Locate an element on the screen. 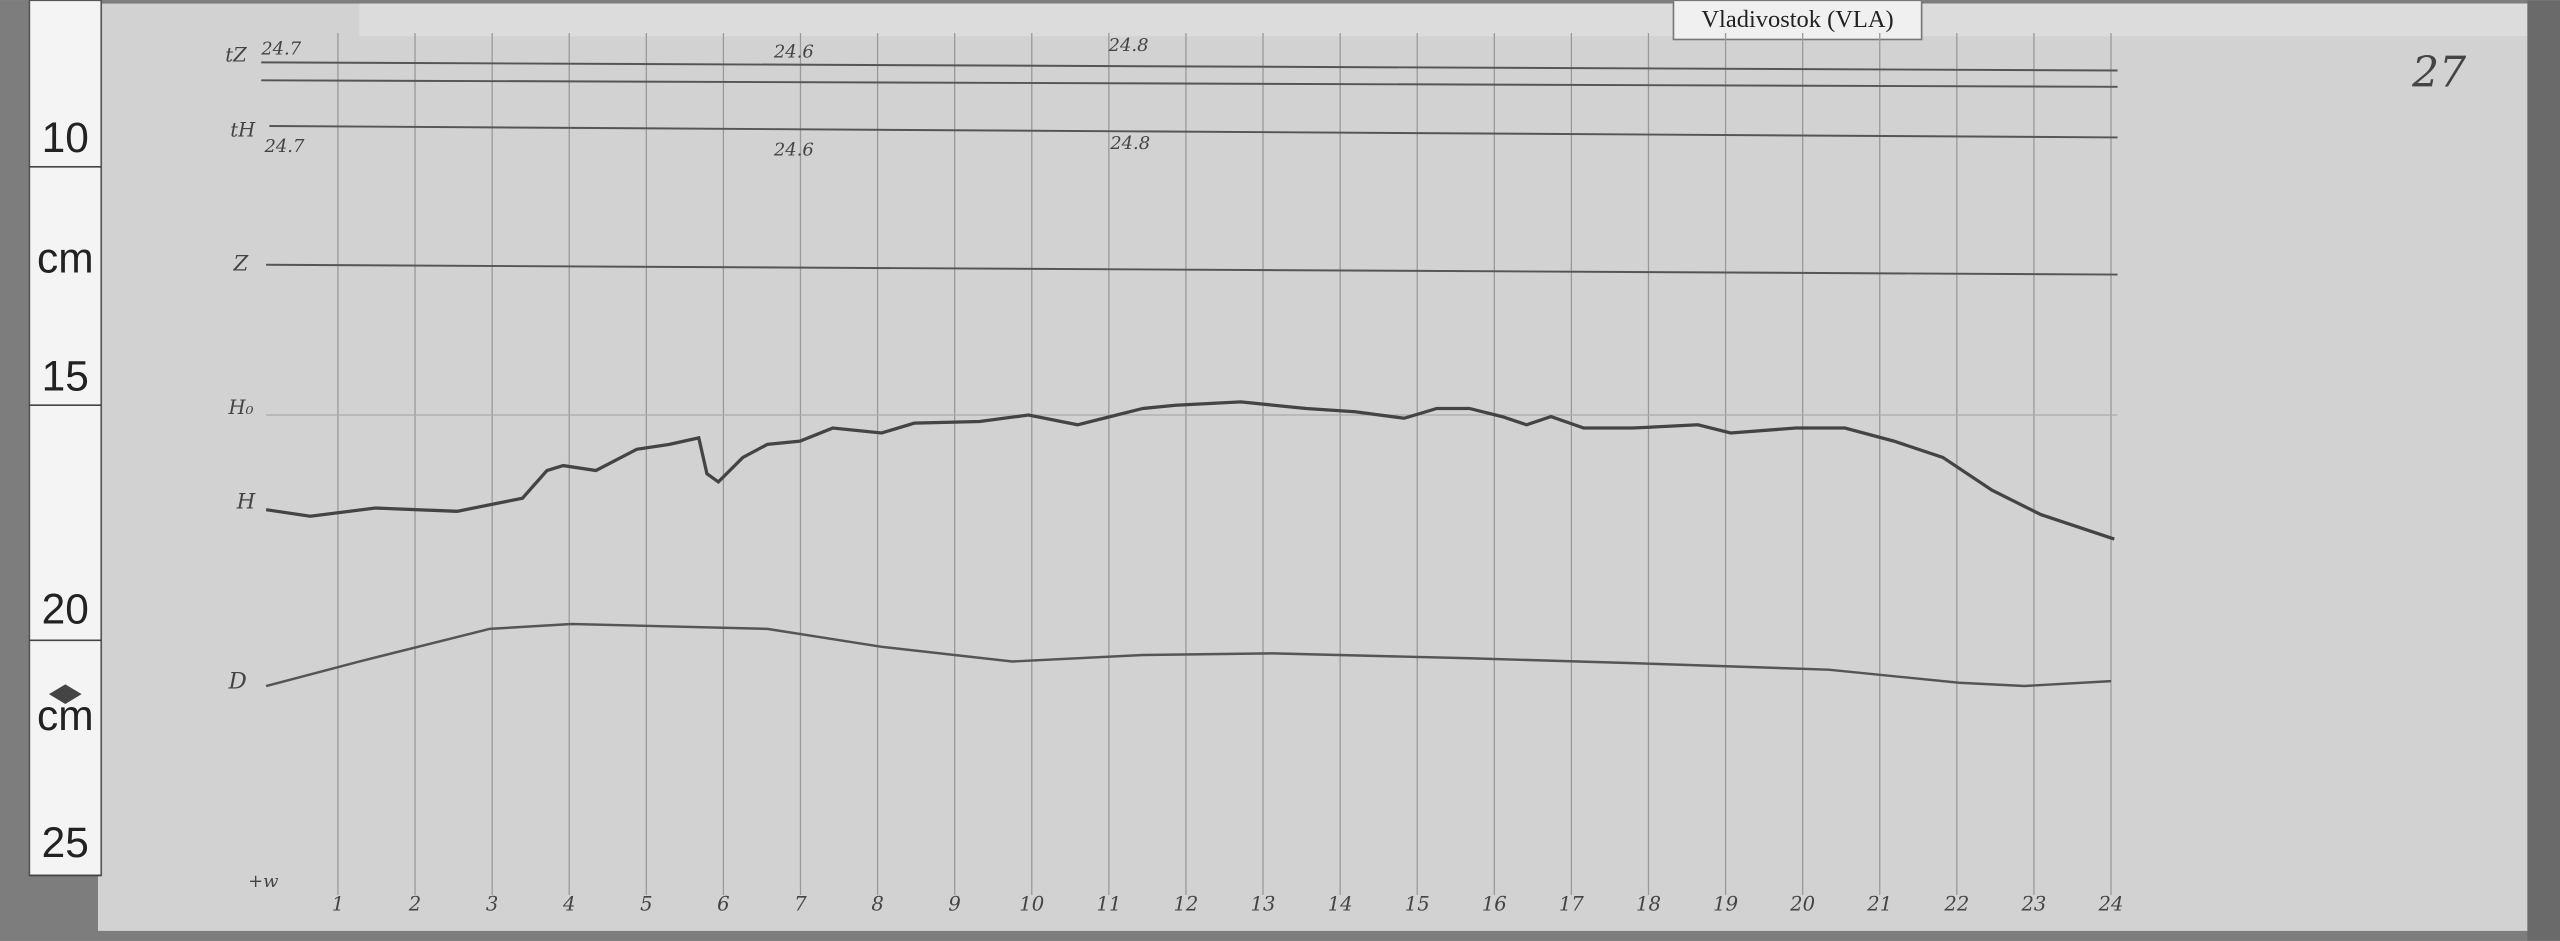  hour-label: 8 is located at coordinates (877, 903).